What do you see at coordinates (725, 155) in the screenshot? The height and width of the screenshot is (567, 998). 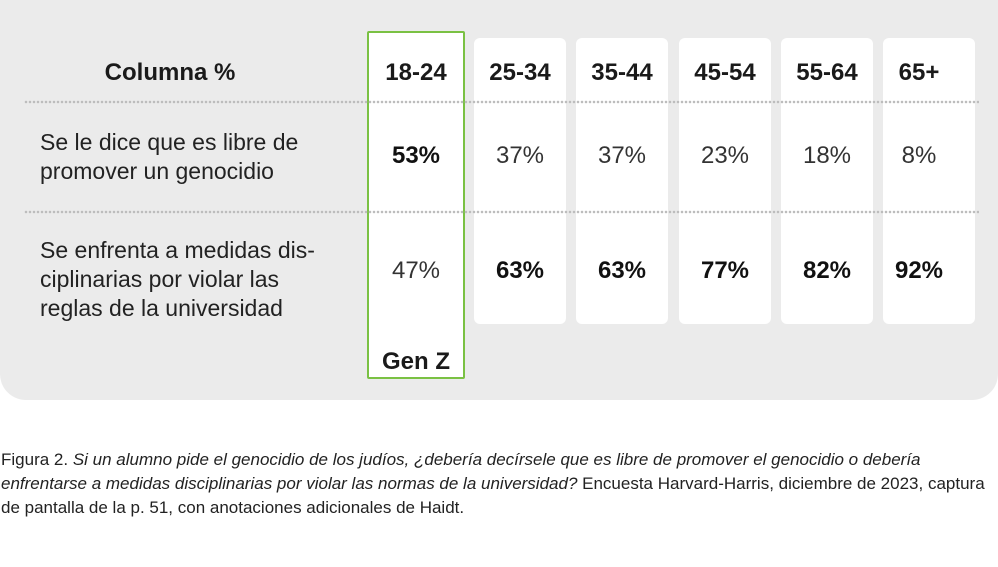 I see `table-cell: 23%` at bounding box center [725, 155].